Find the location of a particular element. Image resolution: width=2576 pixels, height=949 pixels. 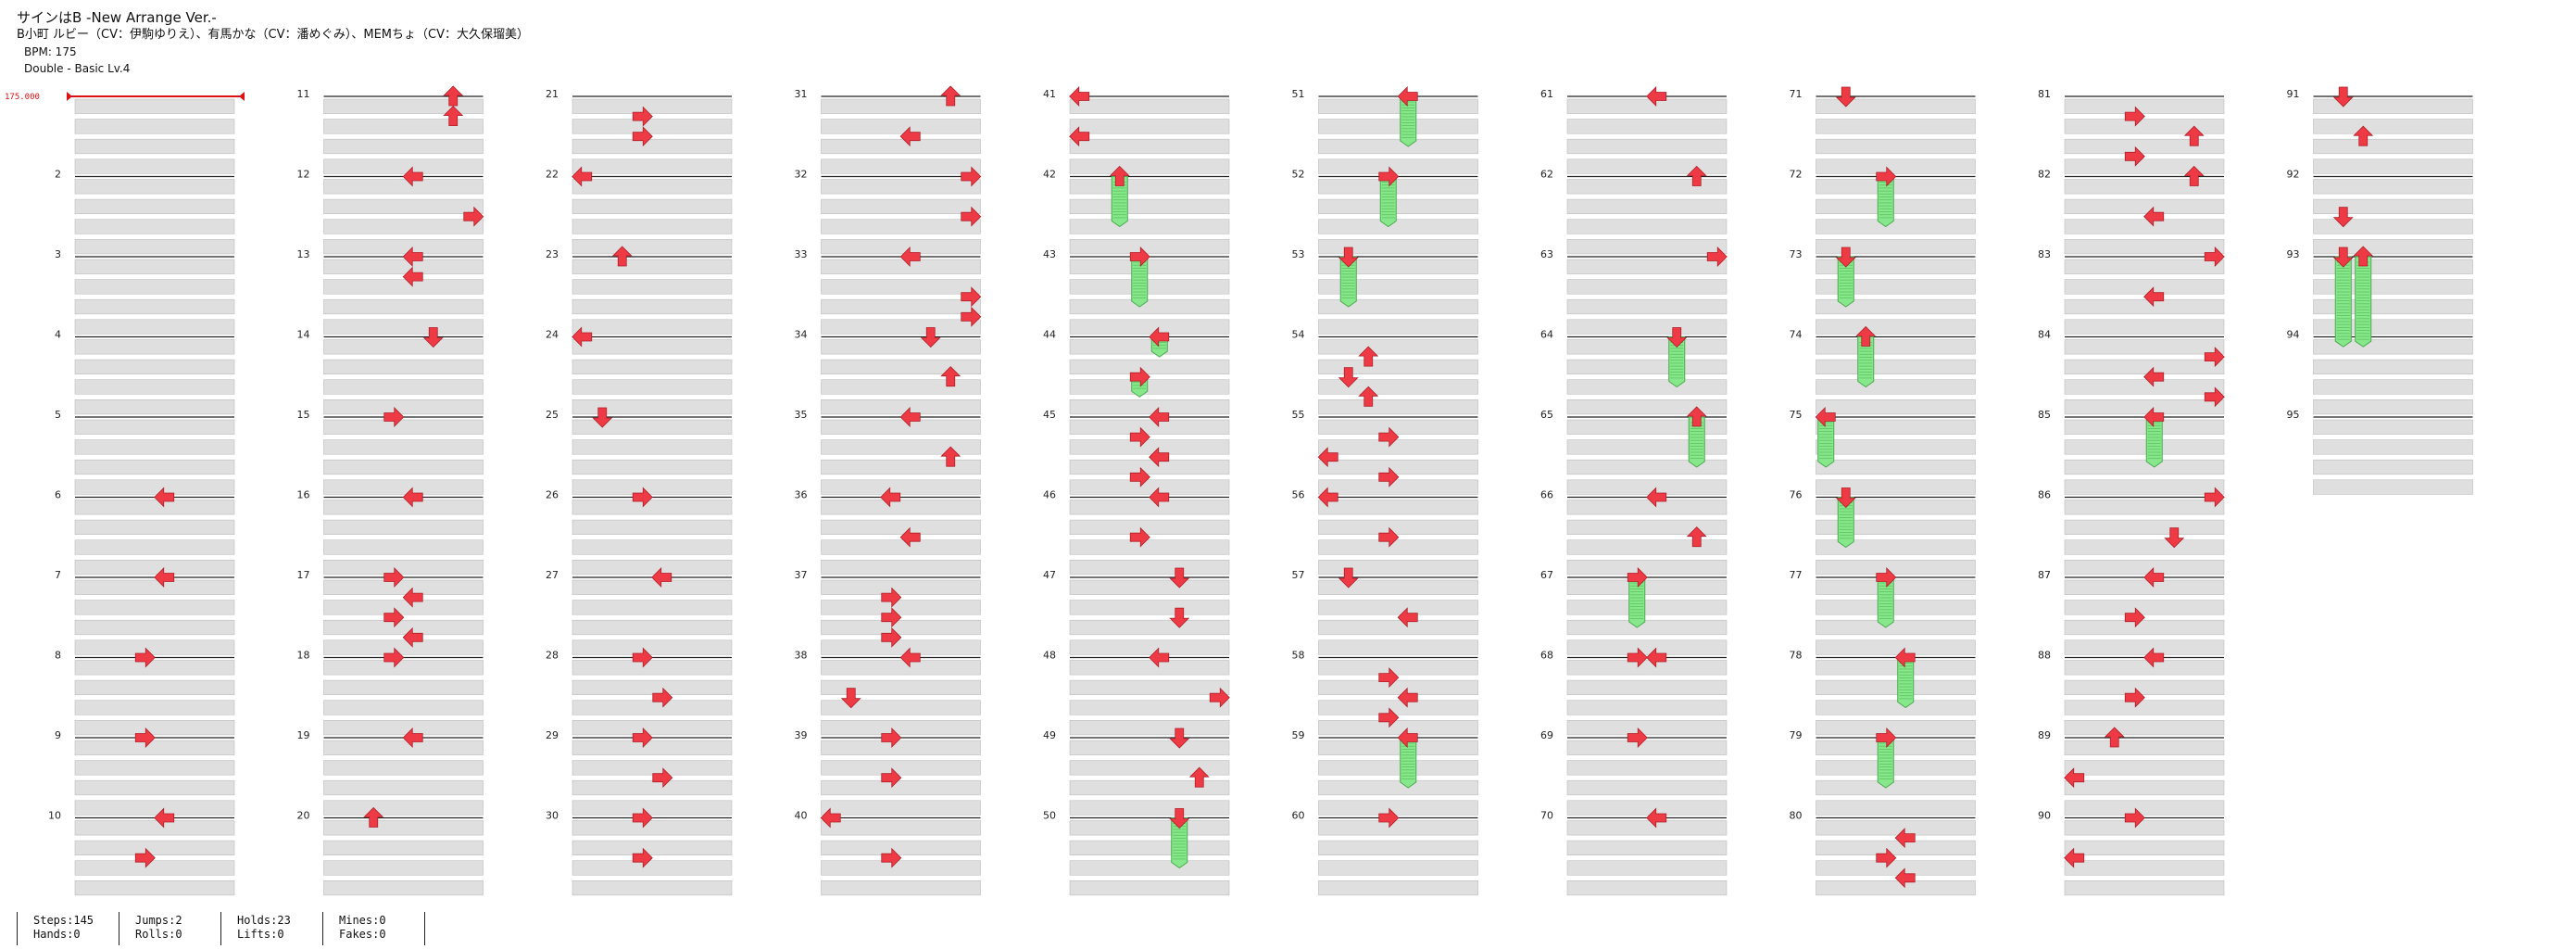

measure: 78 is located at coordinates (1883, 693).